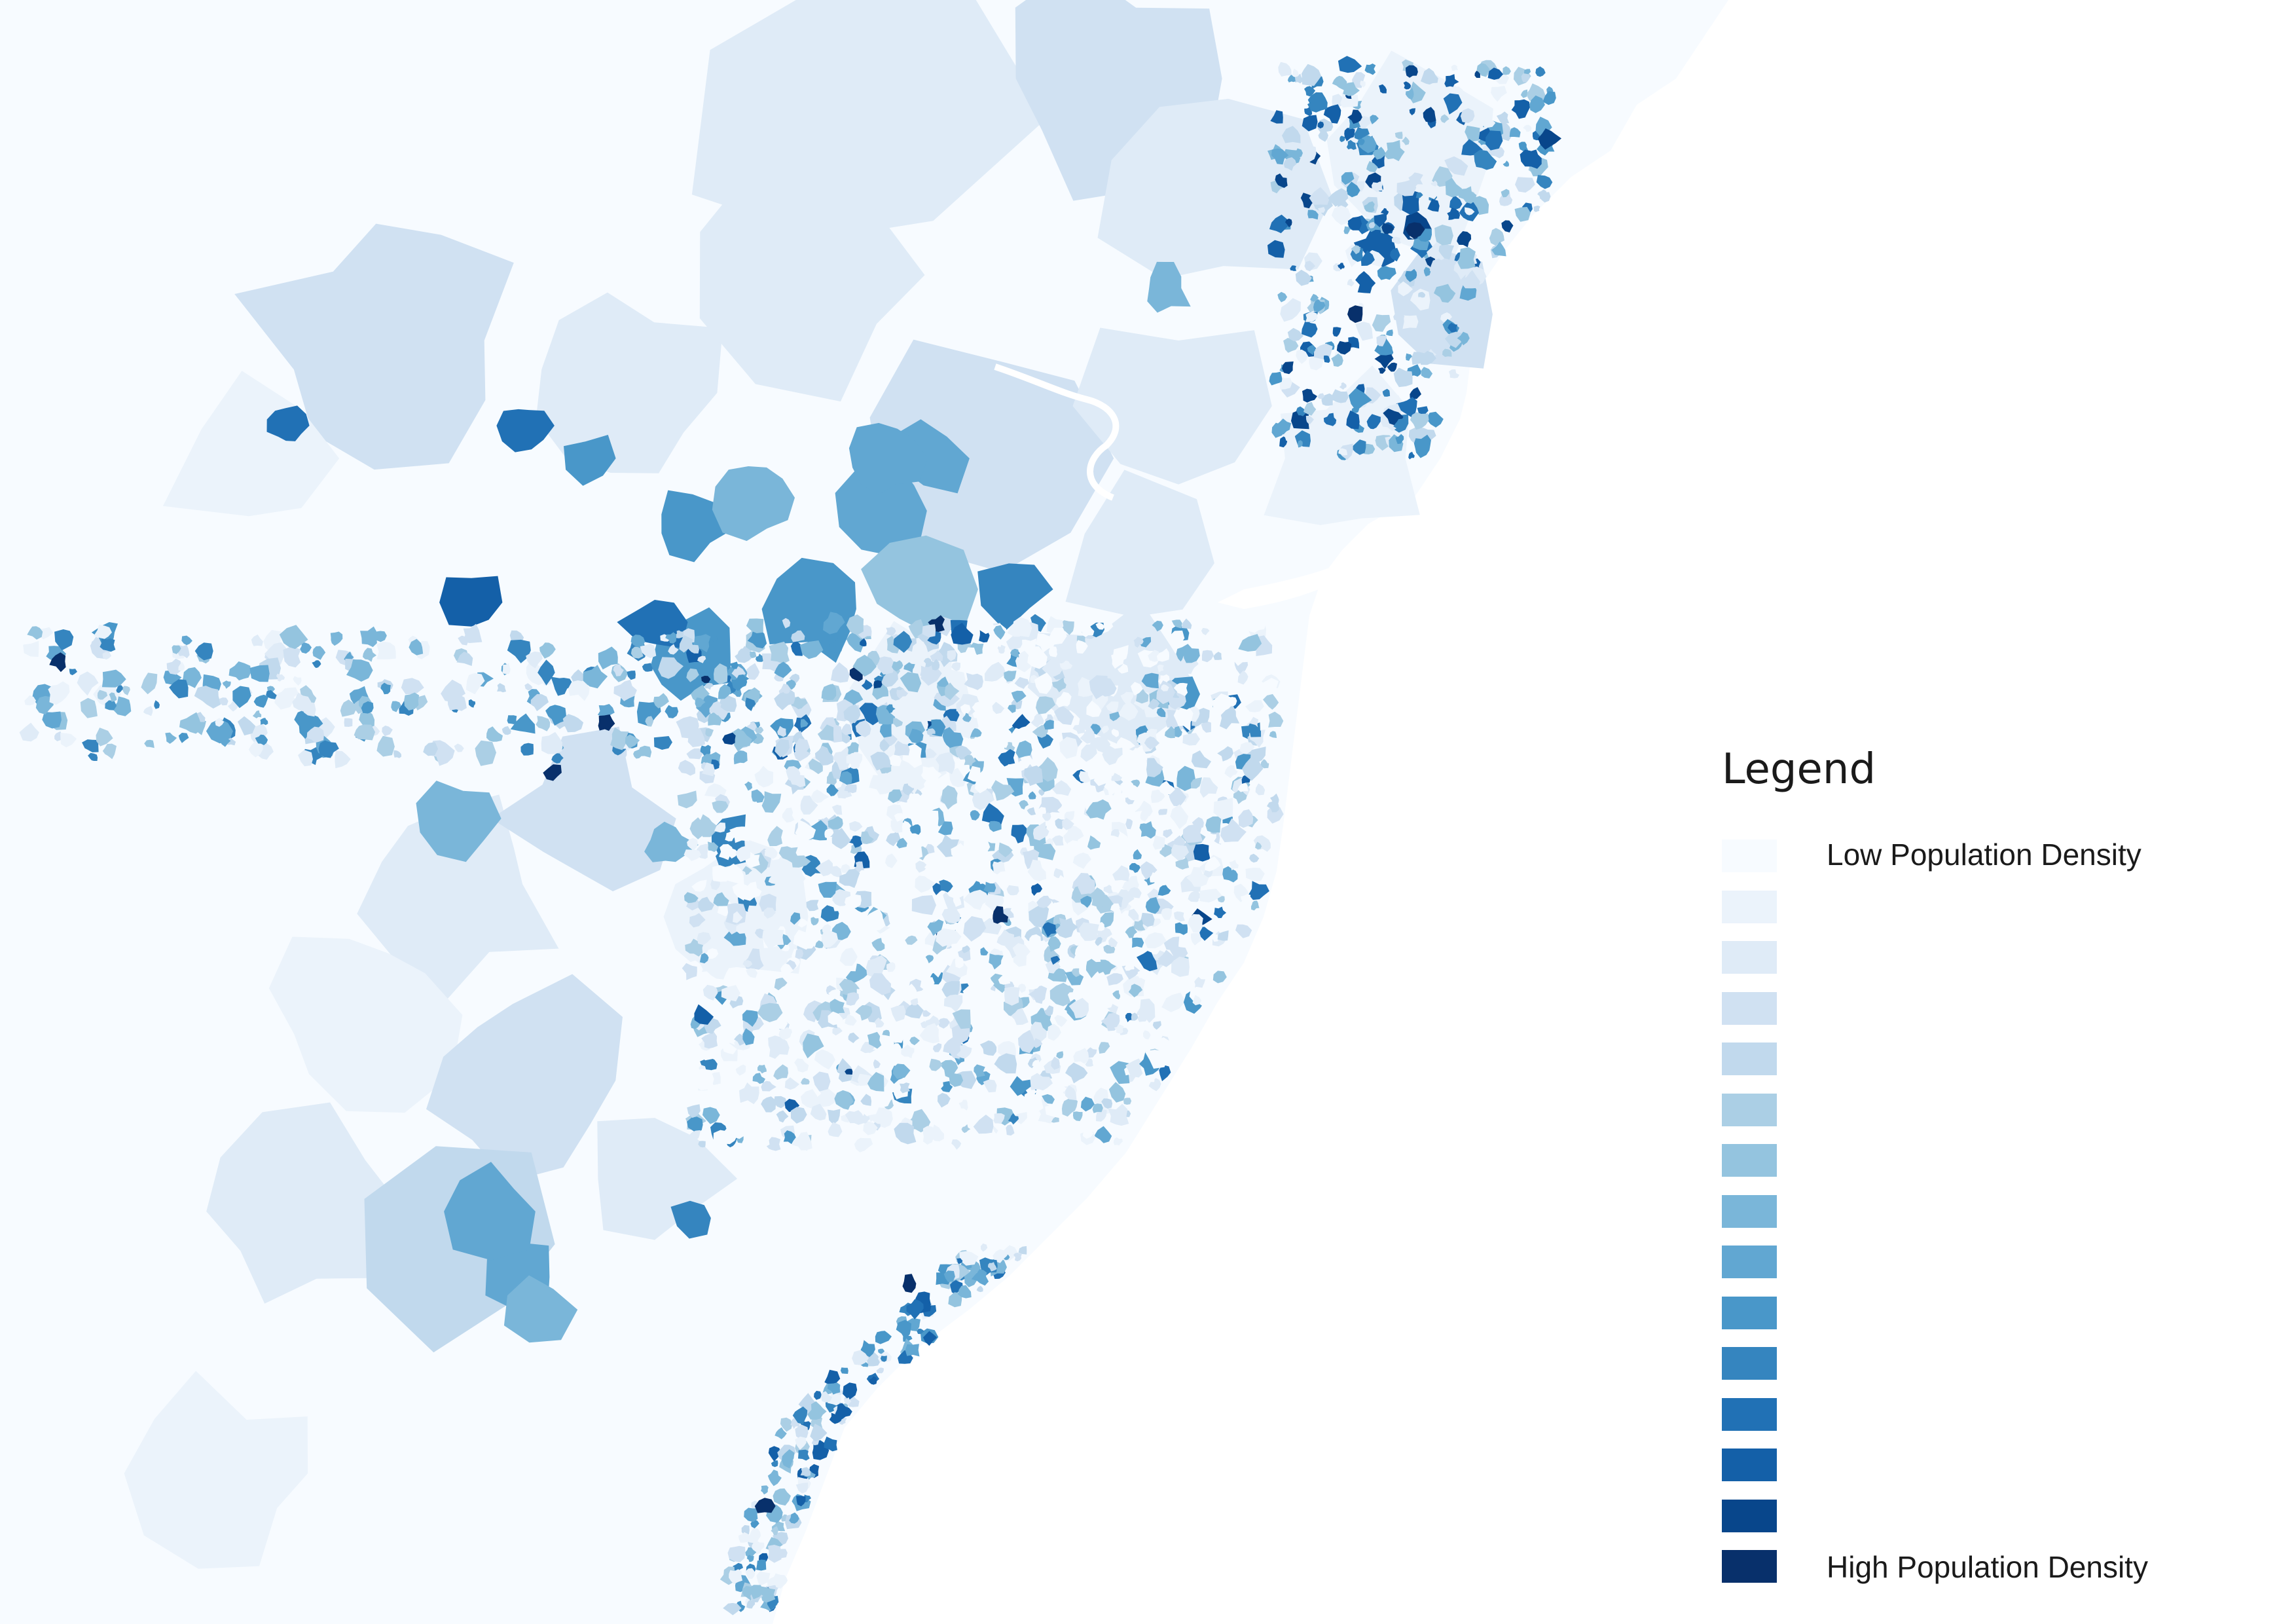 This screenshot has width=2296, height=1624. I want to click on harbour-inlet, so click(1283, 586).